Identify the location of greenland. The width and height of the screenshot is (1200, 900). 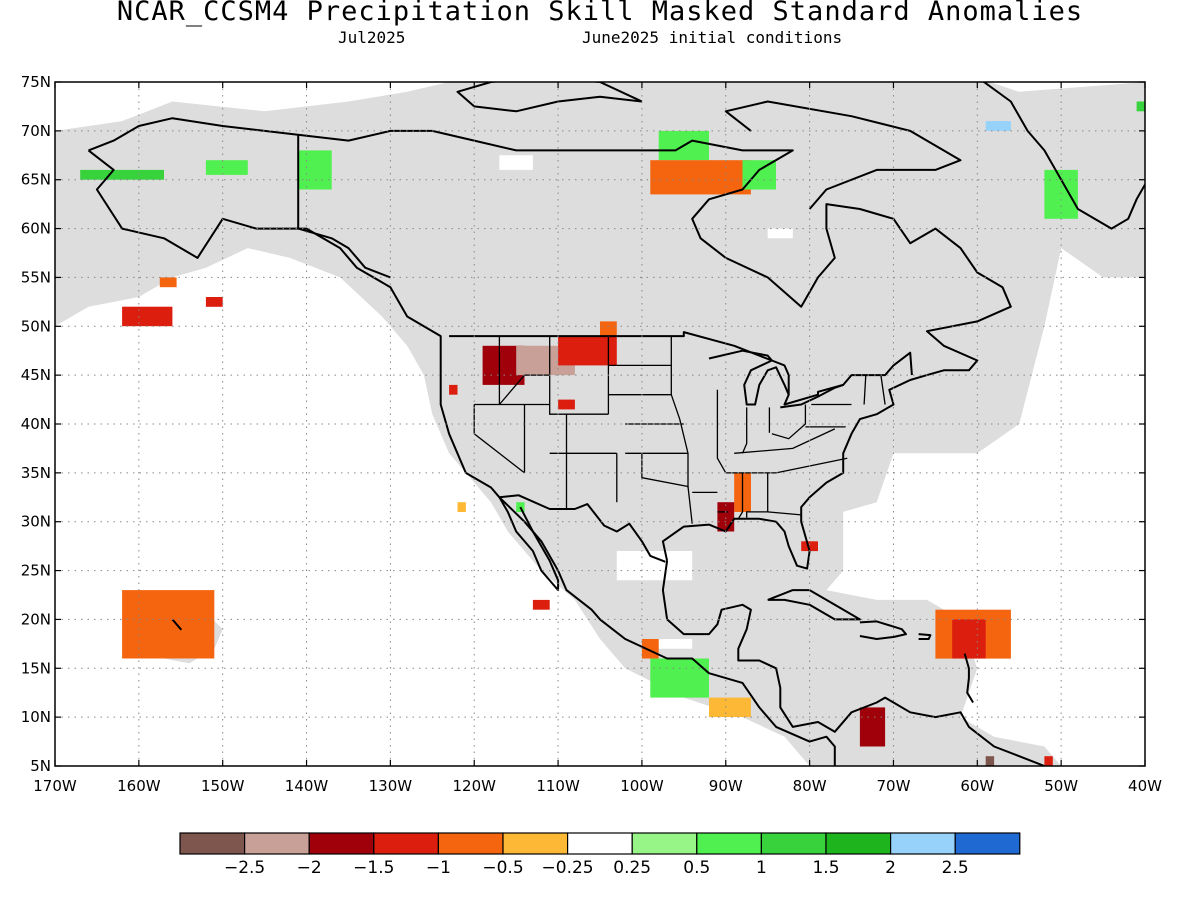
(1063, 156).